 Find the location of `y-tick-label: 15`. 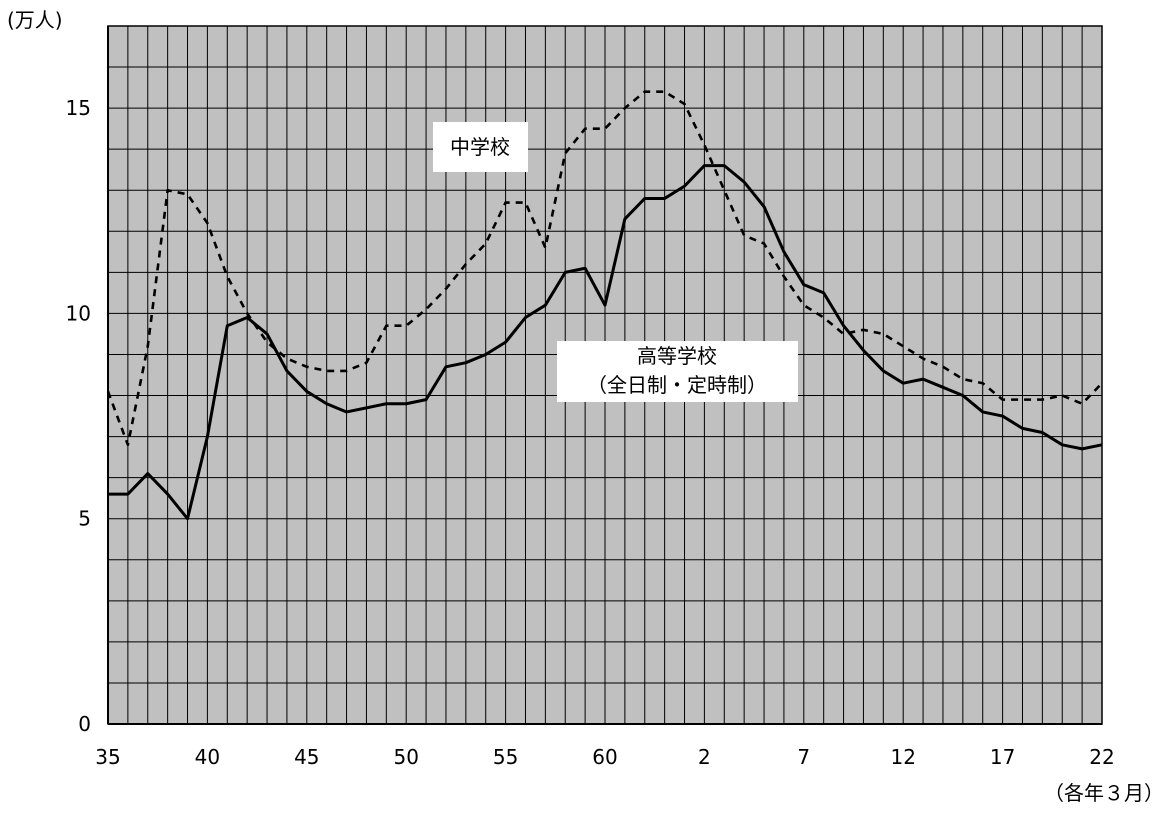

y-tick-label: 15 is located at coordinates (78, 108).